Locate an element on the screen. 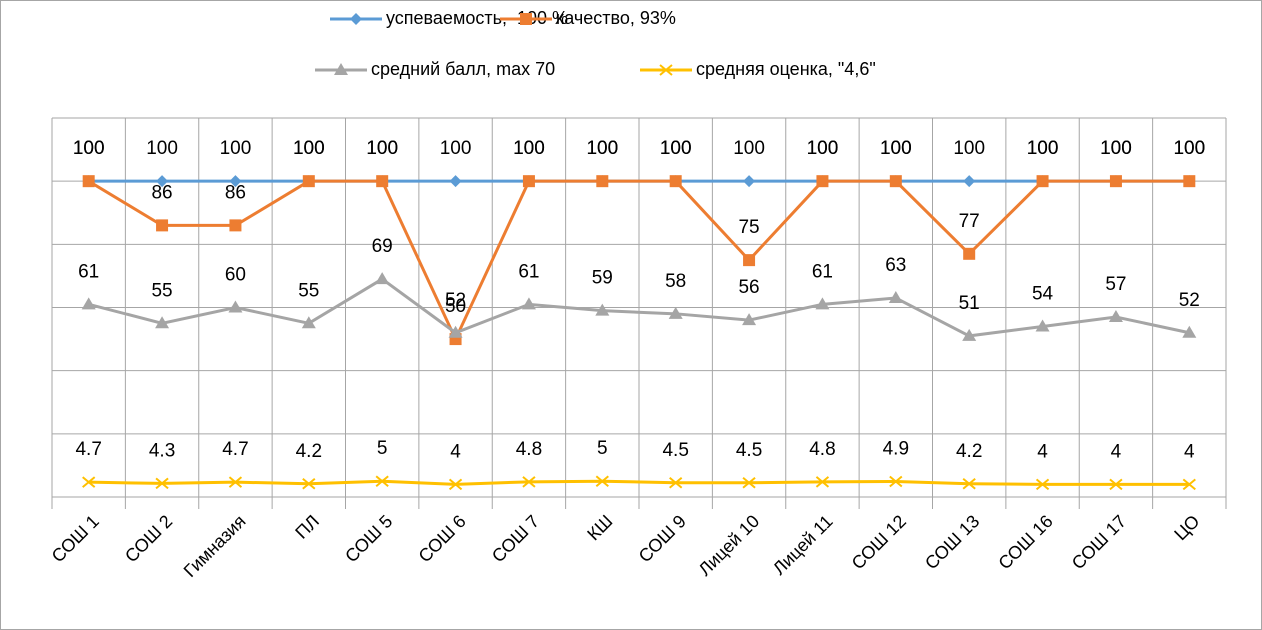 The height and width of the screenshot is (630, 1262). data-label: 58 is located at coordinates (675, 281).